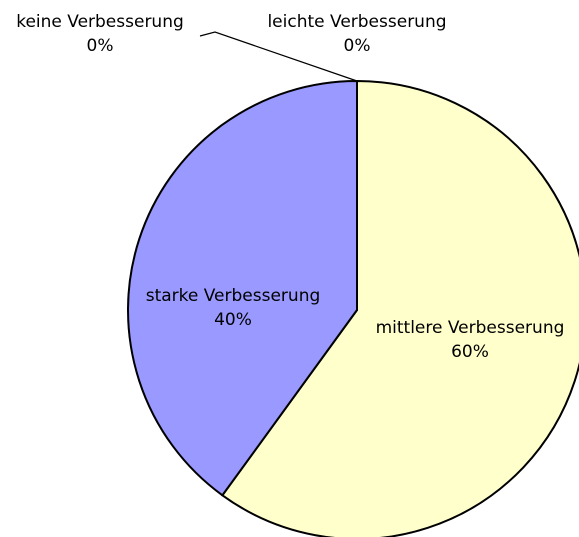 The height and width of the screenshot is (537, 579). Describe the element at coordinates (356, 22) in the screenshot. I see `slice-label: leichte Verbesserung` at that location.